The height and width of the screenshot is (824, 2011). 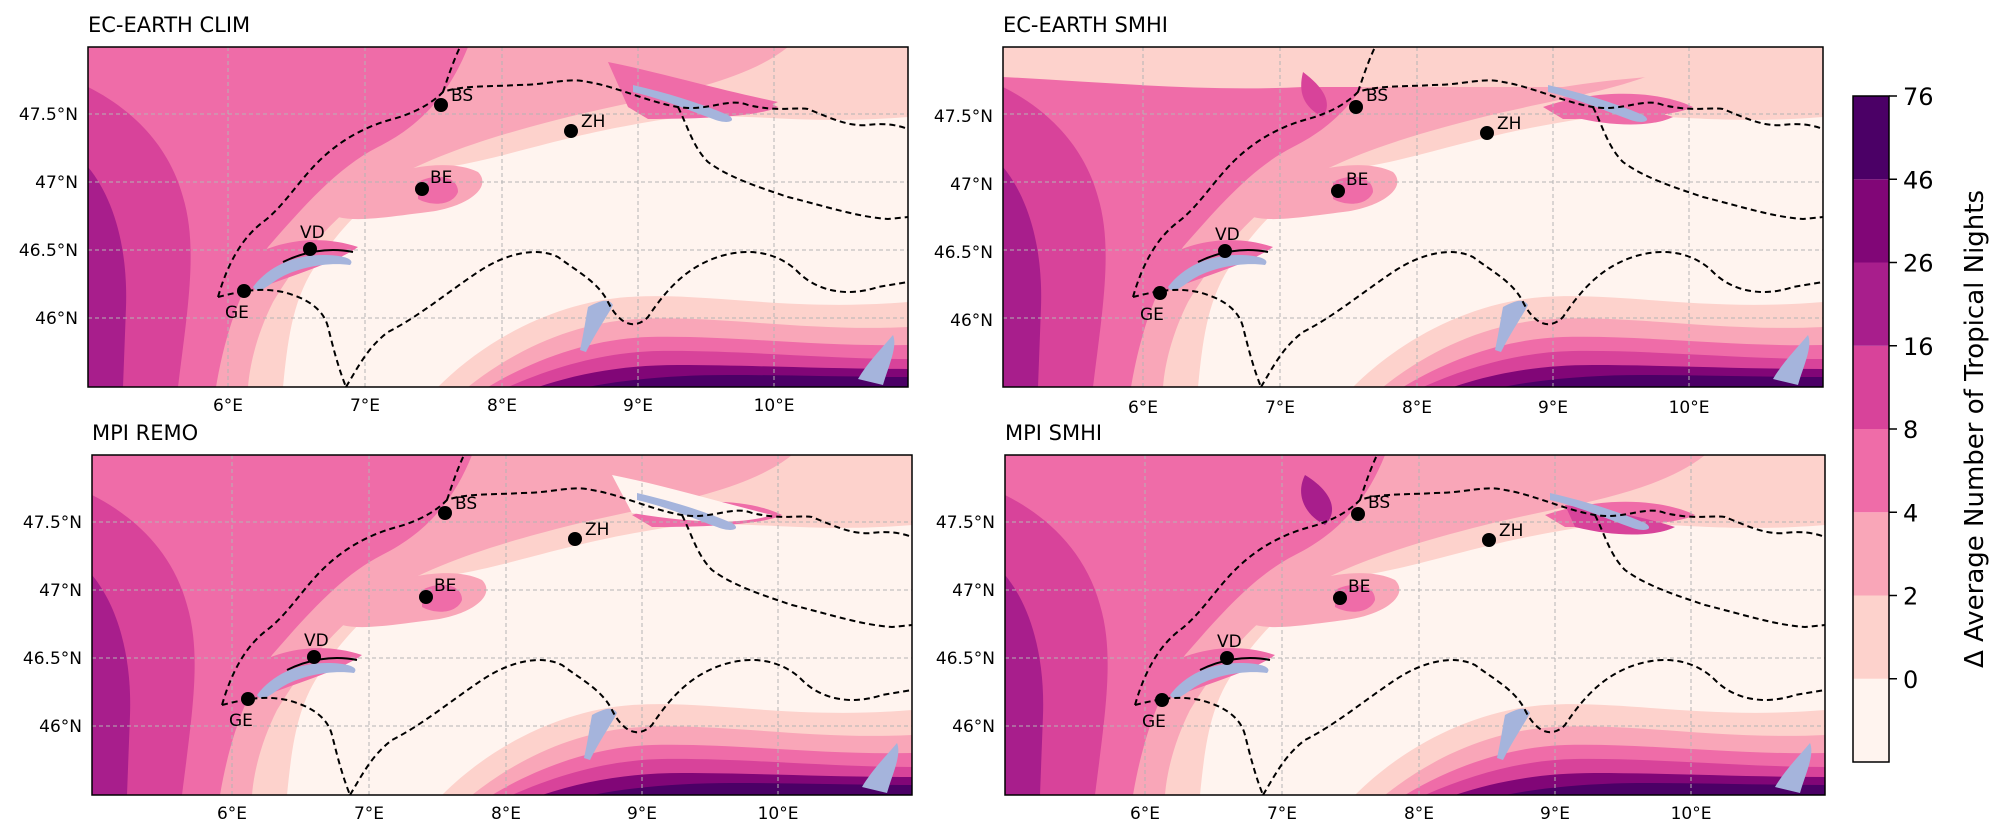 I want to click on colorbar-tick-label: 0, so click(x=1910, y=680).